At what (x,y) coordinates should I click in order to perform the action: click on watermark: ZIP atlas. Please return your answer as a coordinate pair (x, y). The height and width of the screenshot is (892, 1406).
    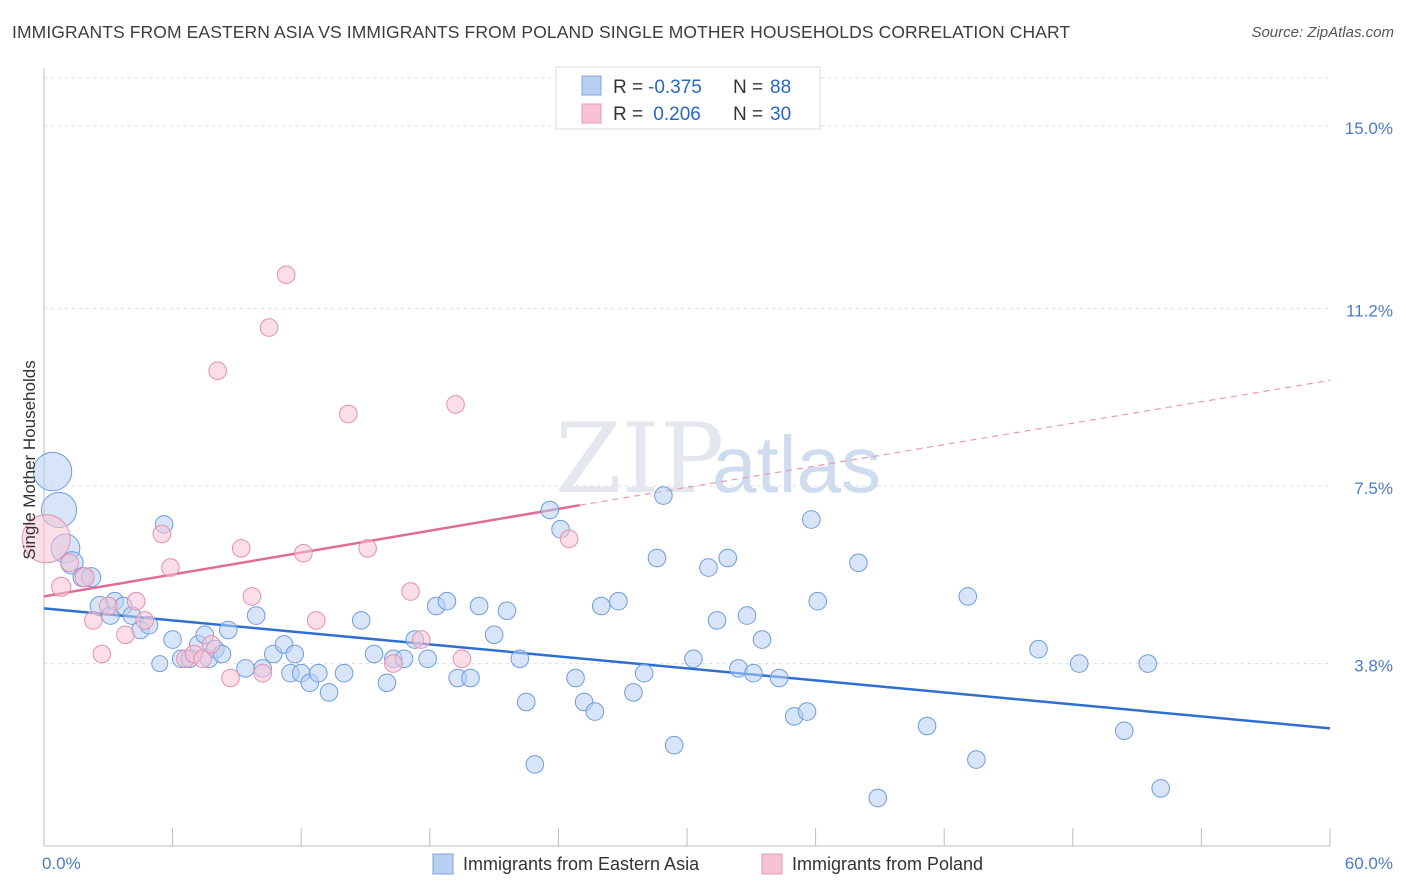
    Looking at the image, I should click on (718, 459).